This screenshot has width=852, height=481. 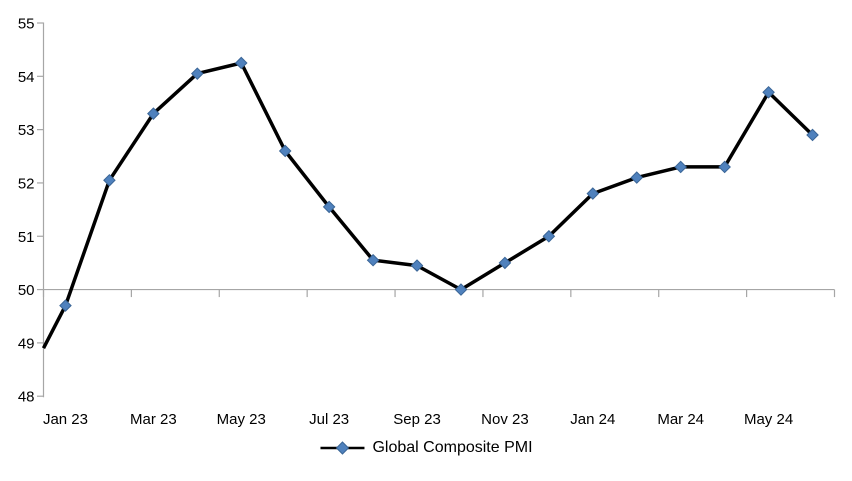 What do you see at coordinates (26, 397) in the screenshot?
I see `y-tick-label: 48` at bounding box center [26, 397].